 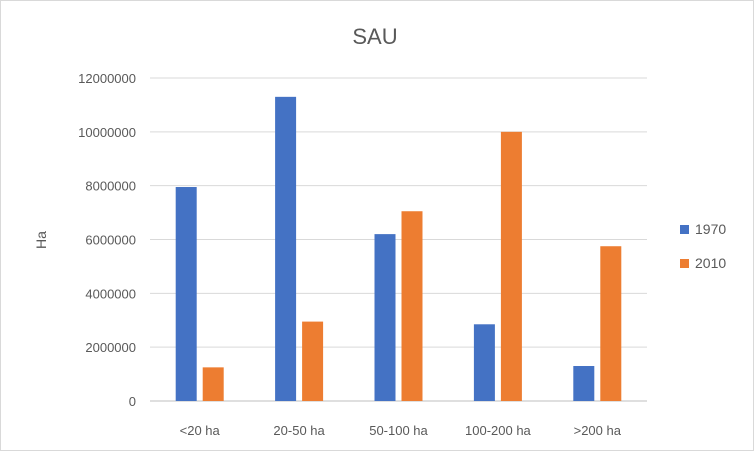 What do you see at coordinates (110, 347) in the screenshot?
I see `y-tick-label: 2000000` at bounding box center [110, 347].